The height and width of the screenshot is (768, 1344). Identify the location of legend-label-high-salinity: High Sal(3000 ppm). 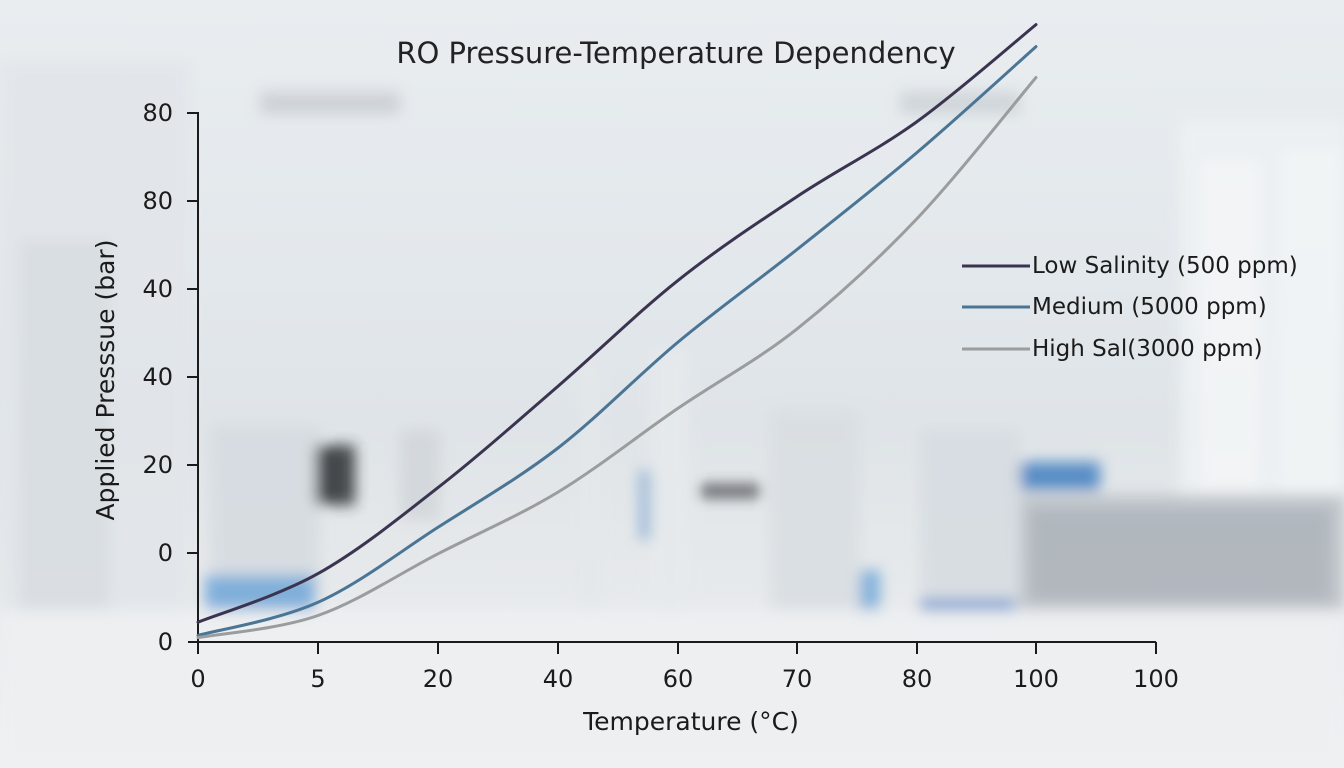
(1147, 349).